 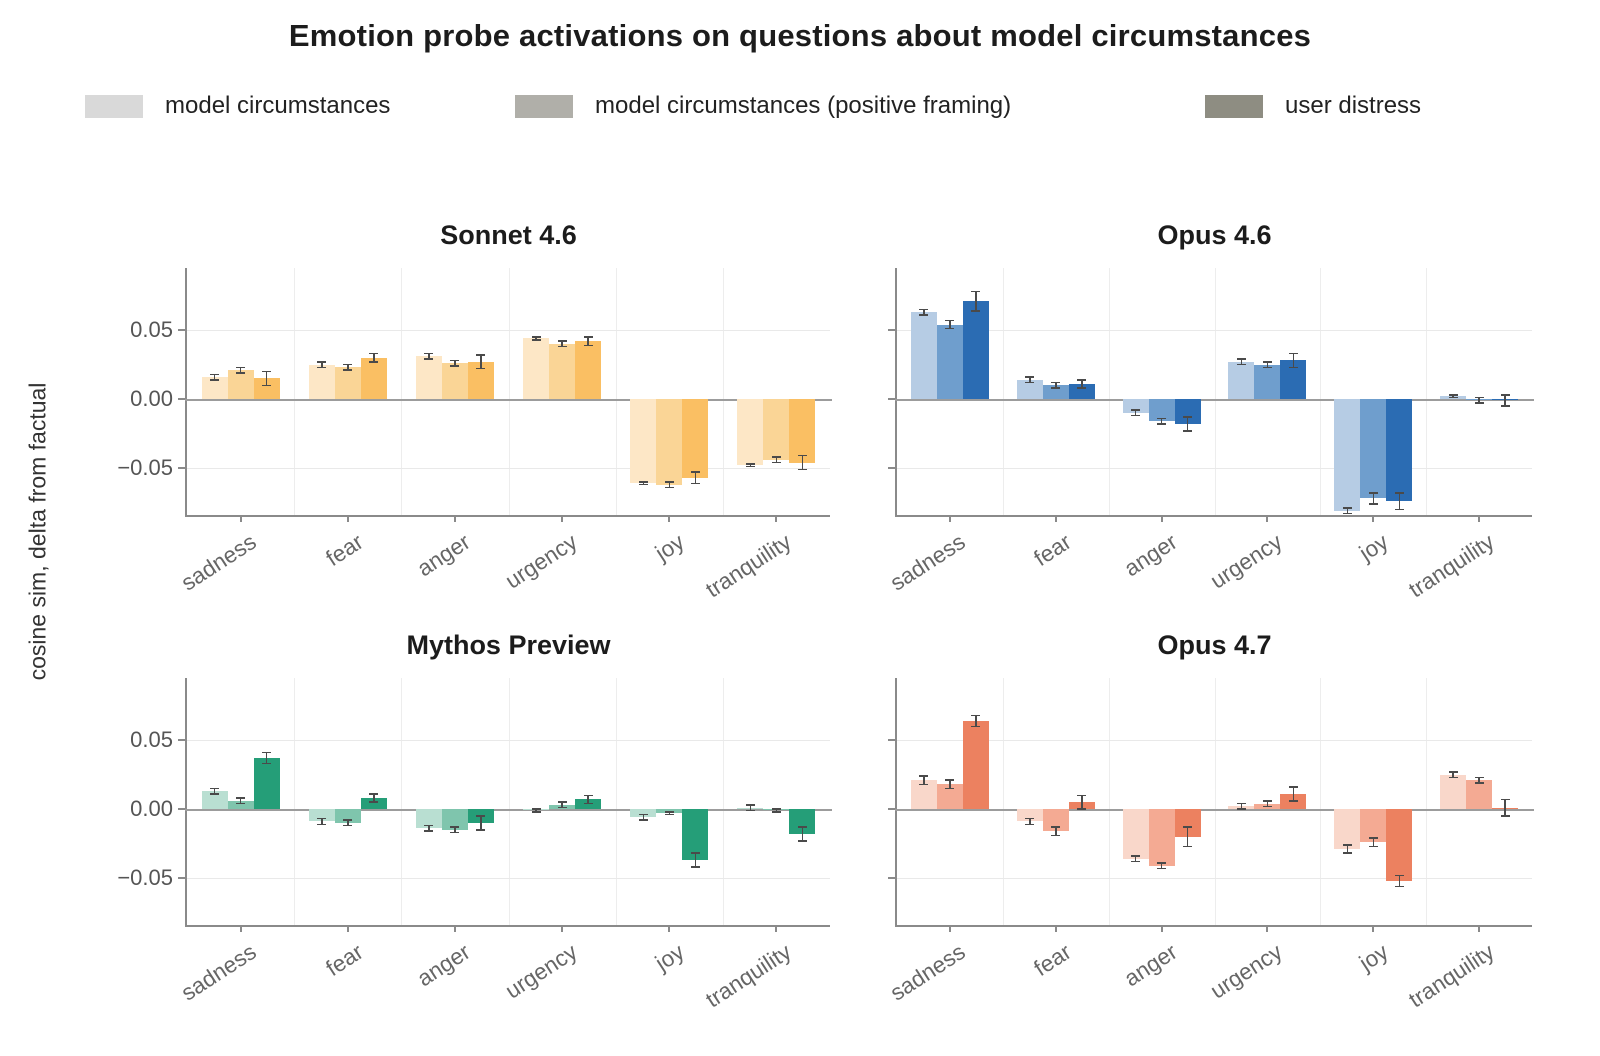 I want to click on y-axis-label: cosine sim, delta from factual, so click(x=37, y=531).